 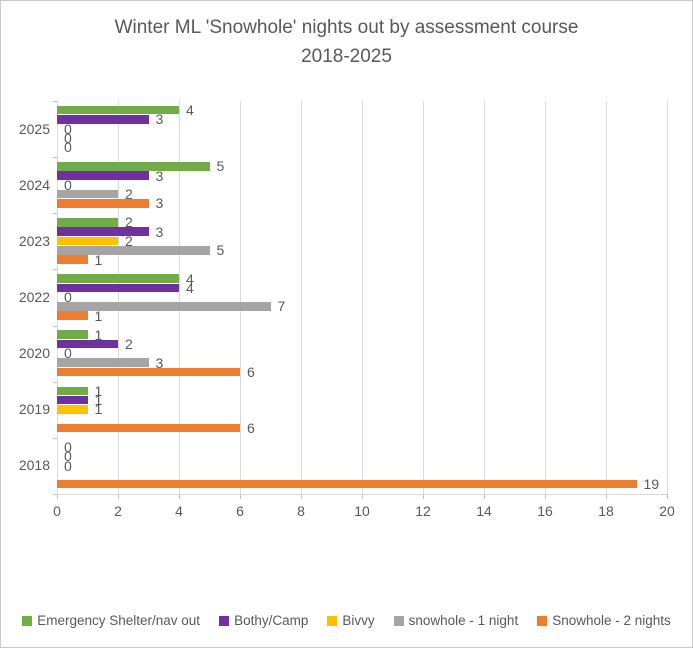 What do you see at coordinates (57, 511) in the screenshot?
I see `x-tick-label: 0` at bounding box center [57, 511].